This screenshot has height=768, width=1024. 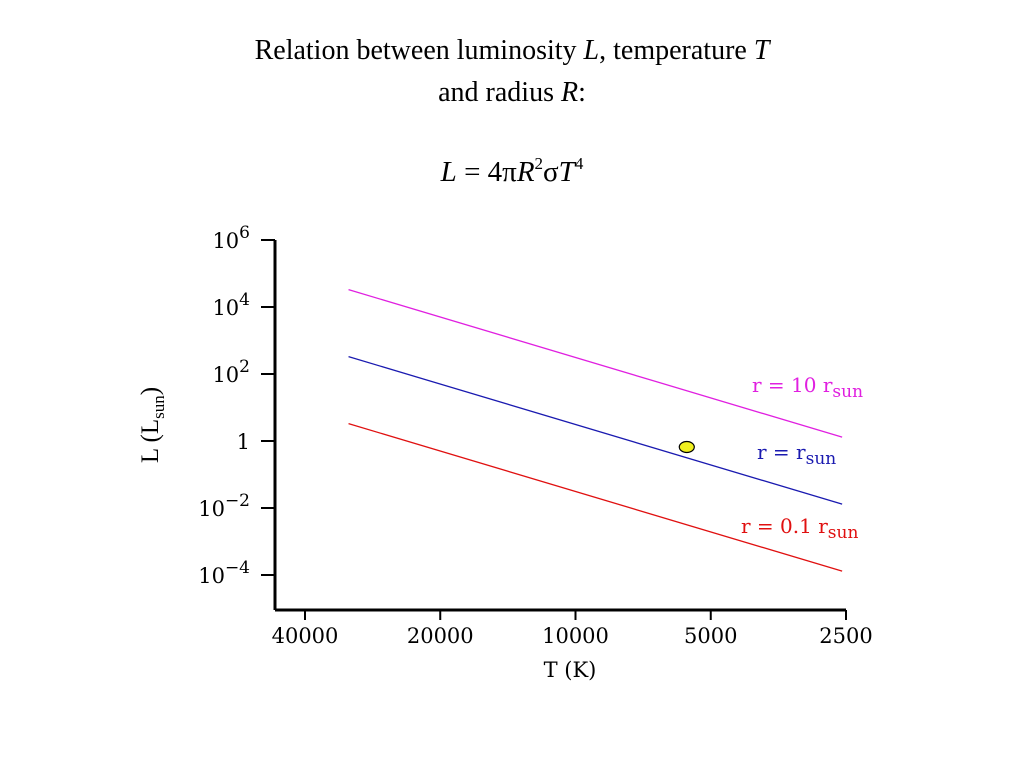 What do you see at coordinates (224, 573) in the screenshot?
I see `y-tick-label: 10⁻⁴` at bounding box center [224, 573].